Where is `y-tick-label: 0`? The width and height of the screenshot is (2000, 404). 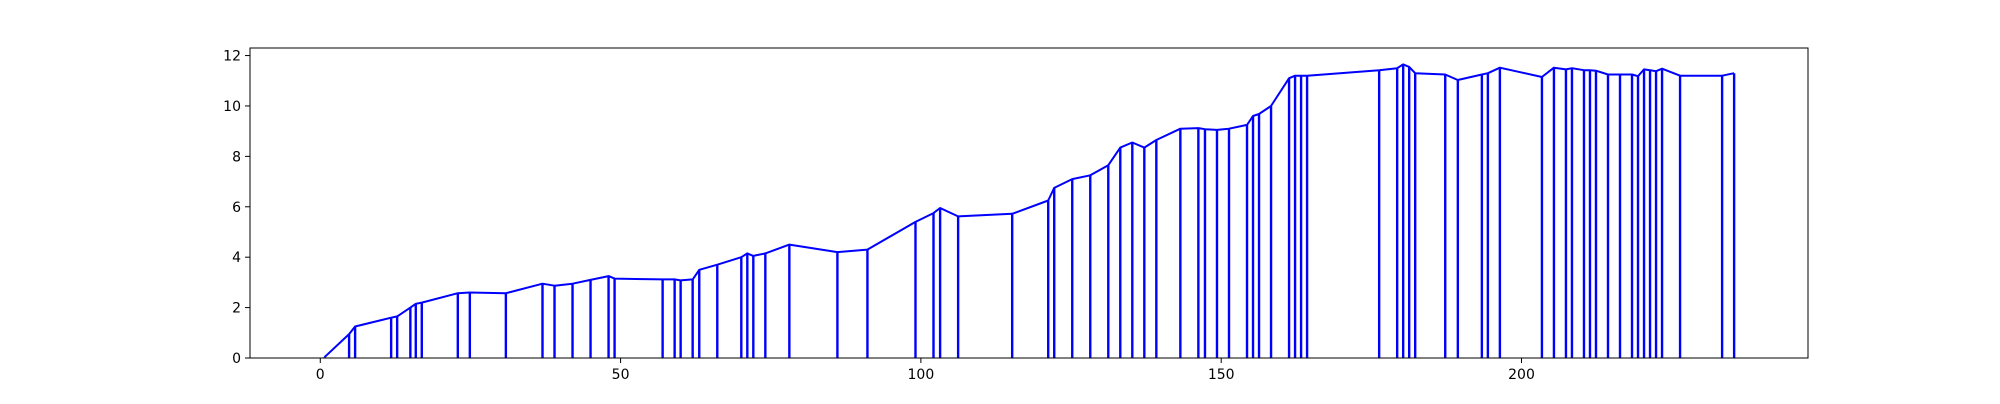
y-tick-label: 0 is located at coordinates (236, 359).